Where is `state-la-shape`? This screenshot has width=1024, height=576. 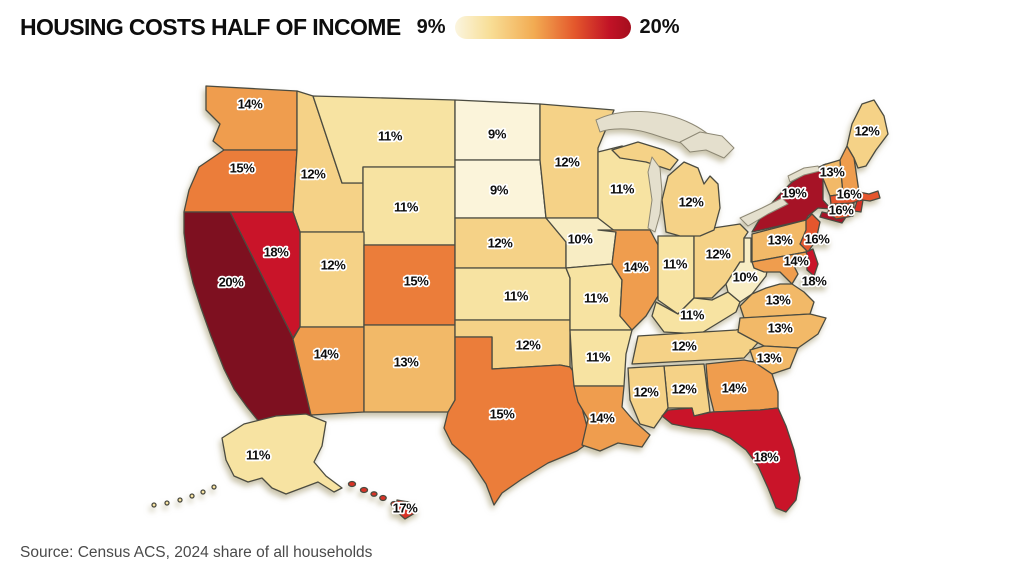 state-la-shape is located at coordinates (612, 418).